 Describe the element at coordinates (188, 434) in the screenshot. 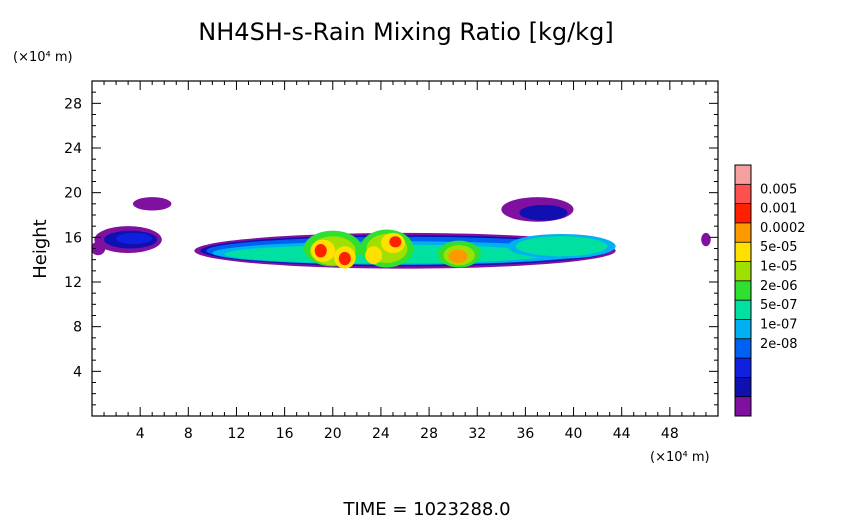

I see `x-tick-label: 8` at that location.